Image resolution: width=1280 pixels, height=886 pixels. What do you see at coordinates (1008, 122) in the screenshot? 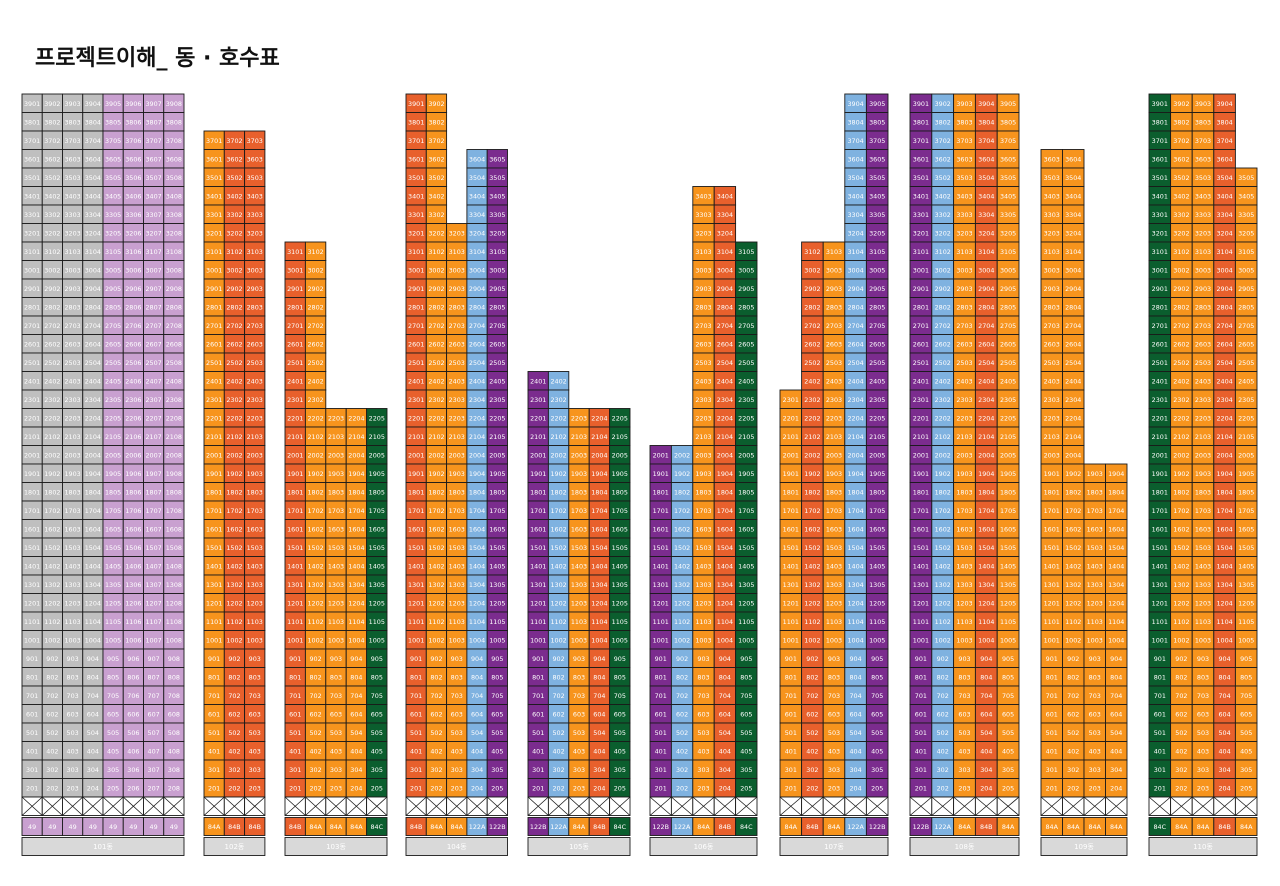
I see `unit-number: 3805` at bounding box center [1008, 122].